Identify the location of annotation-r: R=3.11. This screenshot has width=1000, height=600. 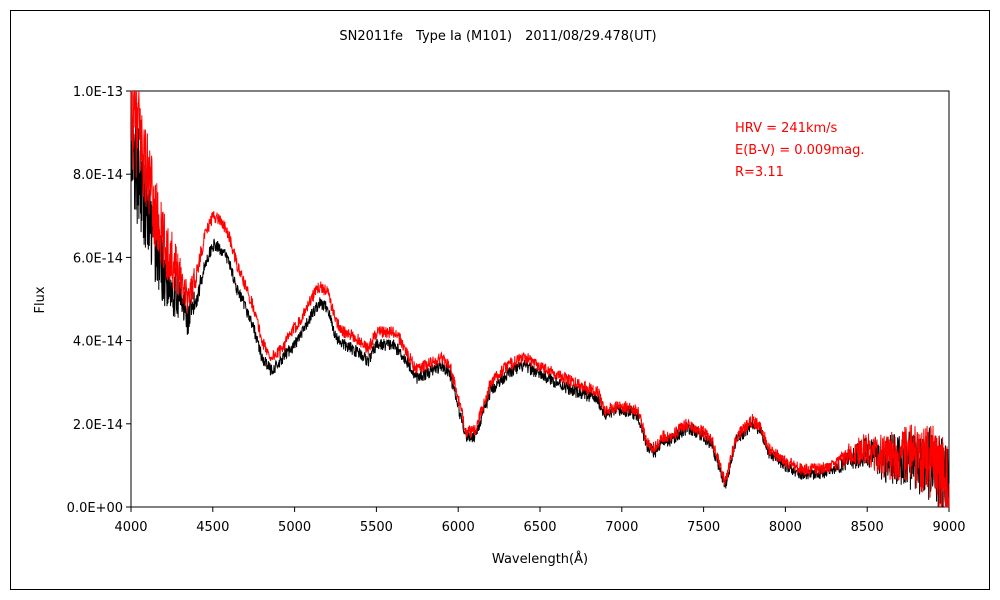
(759, 172).